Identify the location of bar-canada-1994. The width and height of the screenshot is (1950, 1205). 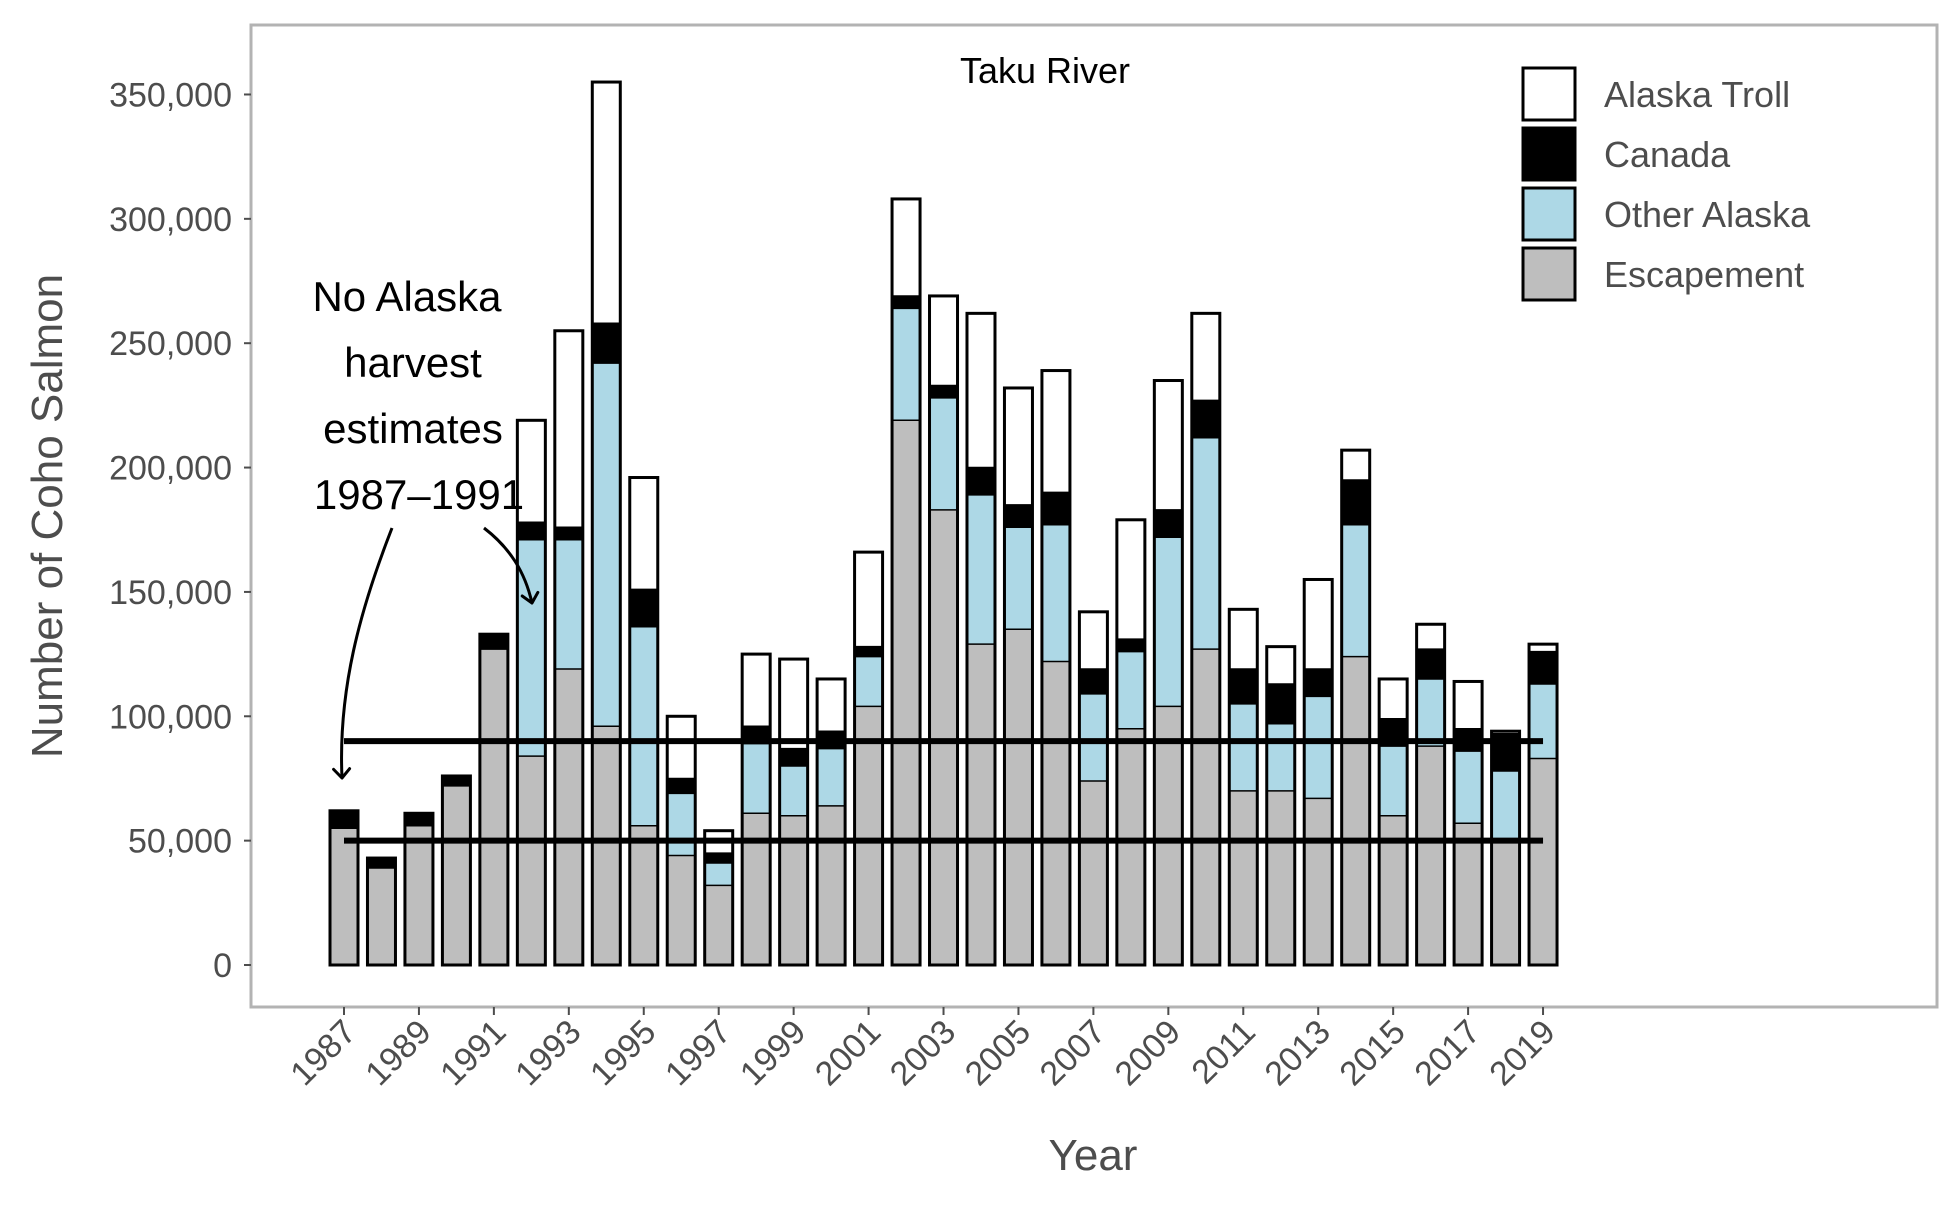
(606, 343).